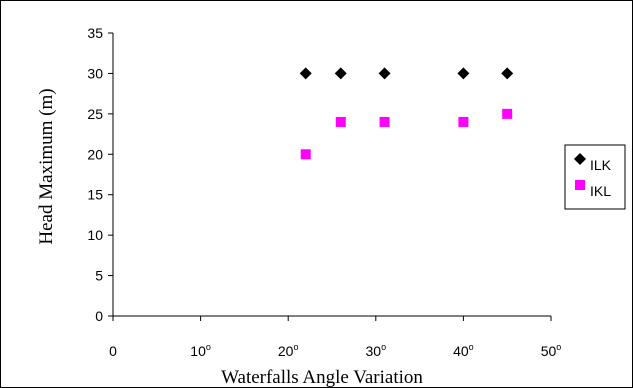 The width and height of the screenshot is (633, 388). Describe the element at coordinates (551, 350) in the screenshot. I see `x-tick-label: 50o` at that location.